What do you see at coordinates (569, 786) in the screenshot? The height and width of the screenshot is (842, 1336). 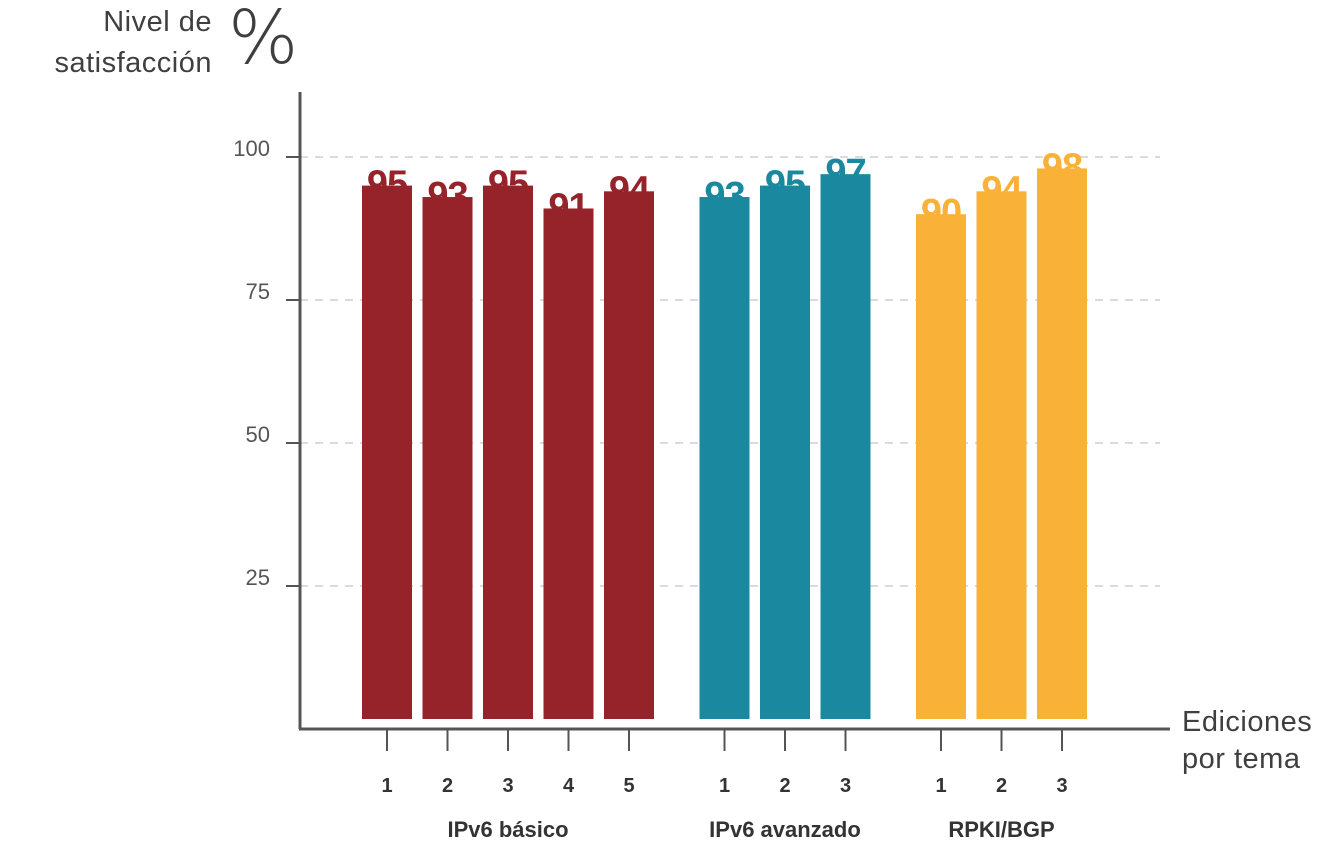 I see `x-tick-label-0-3: 4` at bounding box center [569, 786].